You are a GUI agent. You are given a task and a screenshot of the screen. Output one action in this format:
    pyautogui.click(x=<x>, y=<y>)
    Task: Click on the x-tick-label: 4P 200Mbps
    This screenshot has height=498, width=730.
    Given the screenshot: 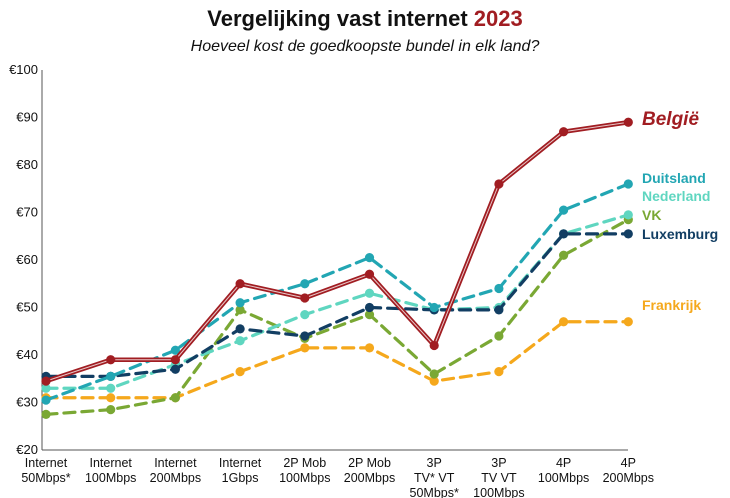 What is the action you would take?
    pyautogui.click(x=628, y=470)
    